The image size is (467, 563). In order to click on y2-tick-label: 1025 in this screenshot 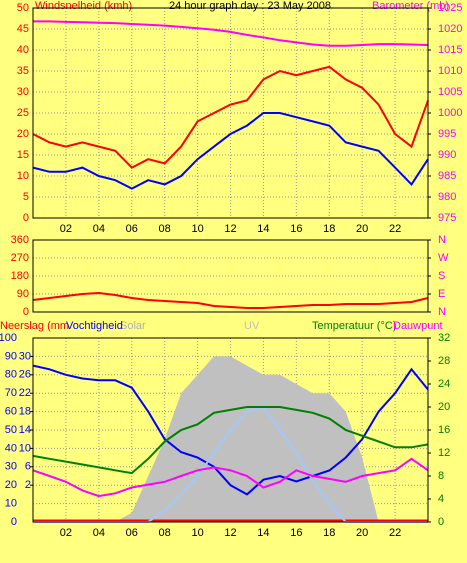, I will do `click(450, 8)`.